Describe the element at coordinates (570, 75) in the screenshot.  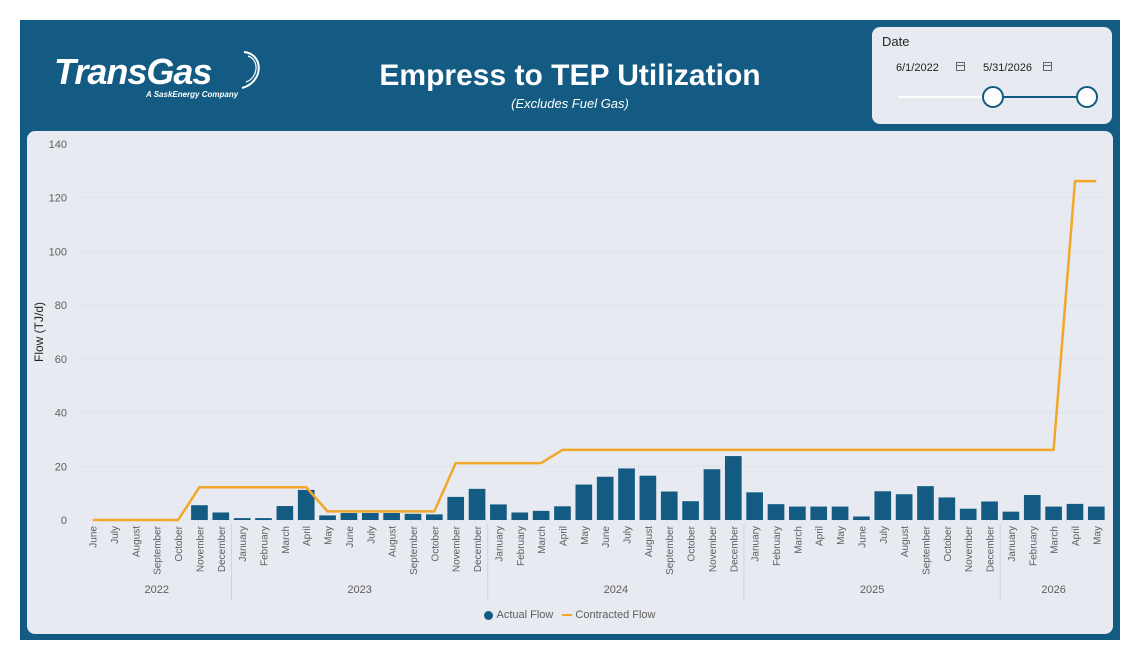
I see `page-title: Empress to TEP Utilization` at that location.